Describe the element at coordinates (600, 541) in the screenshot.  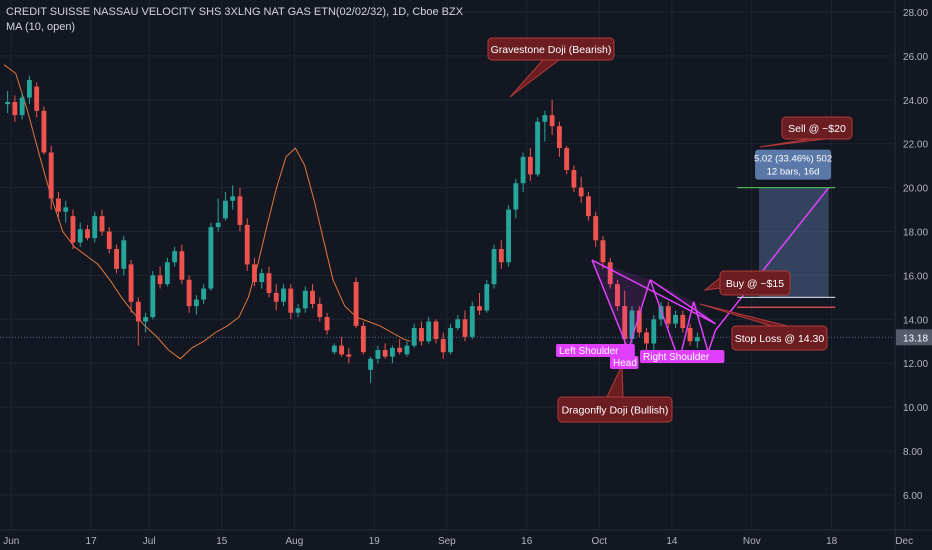
I see `x-tick-label: Oct` at that location.